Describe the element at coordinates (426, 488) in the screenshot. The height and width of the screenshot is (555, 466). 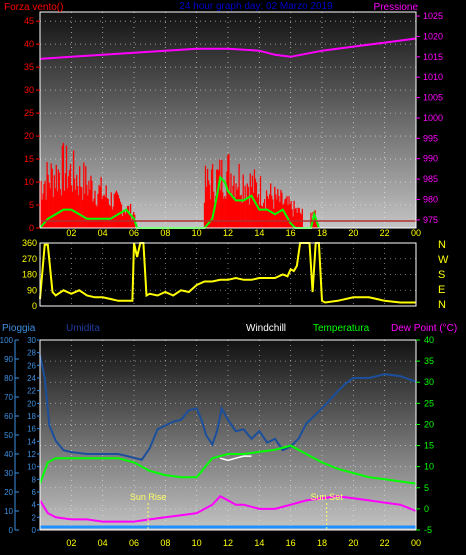
I see `temperature-tick-label: 5` at that location.